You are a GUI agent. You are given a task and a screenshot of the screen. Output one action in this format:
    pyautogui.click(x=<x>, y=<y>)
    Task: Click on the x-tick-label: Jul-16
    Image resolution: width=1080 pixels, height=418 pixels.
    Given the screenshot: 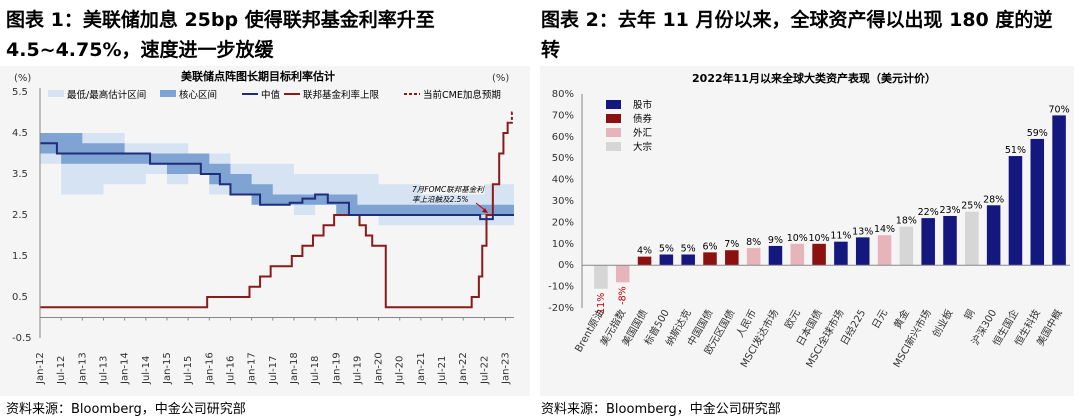 What is the action you would take?
    pyautogui.click(x=230, y=370)
    